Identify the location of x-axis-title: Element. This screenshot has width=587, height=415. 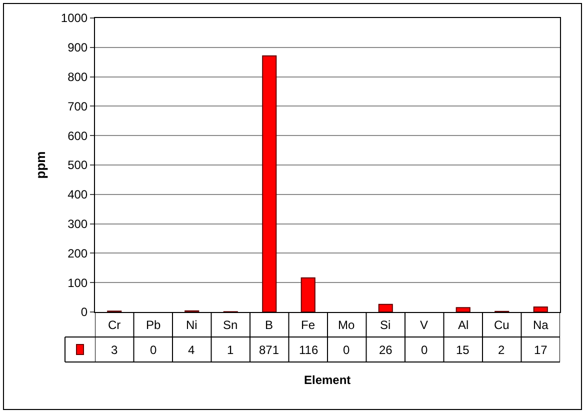
(327, 380).